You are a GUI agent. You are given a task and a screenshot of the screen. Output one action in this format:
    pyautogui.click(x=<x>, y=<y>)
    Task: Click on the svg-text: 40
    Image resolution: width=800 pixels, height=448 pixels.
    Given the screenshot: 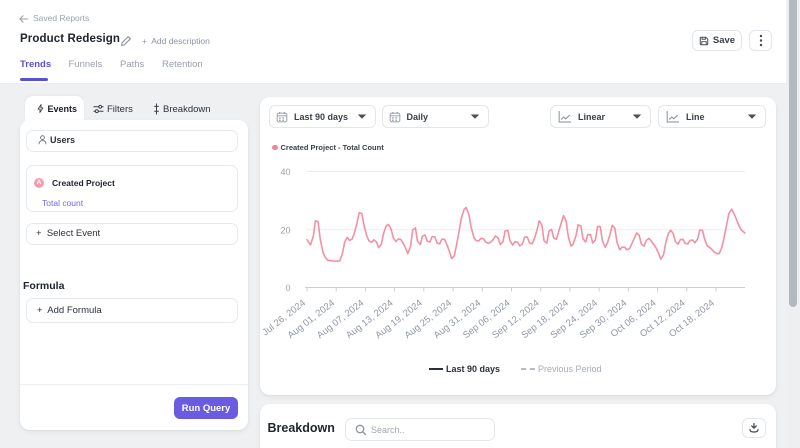 What is the action you would take?
    pyautogui.click(x=285, y=172)
    